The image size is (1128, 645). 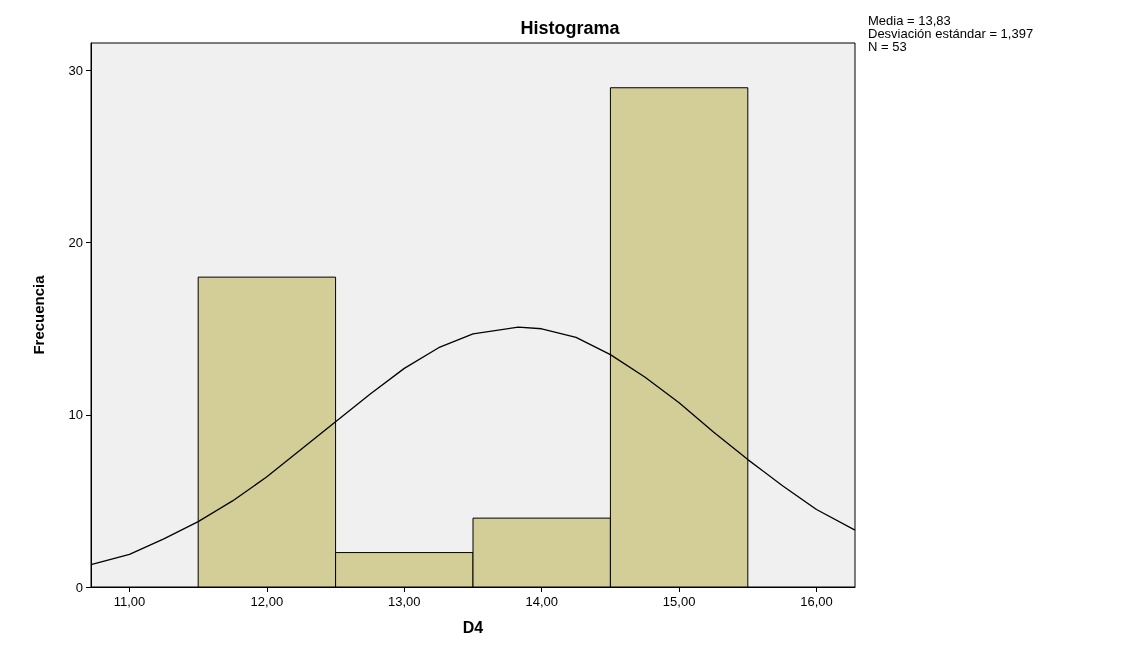 What do you see at coordinates (570, 28) in the screenshot?
I see `chart-title: Histograma` at bounding box center [570, 28].